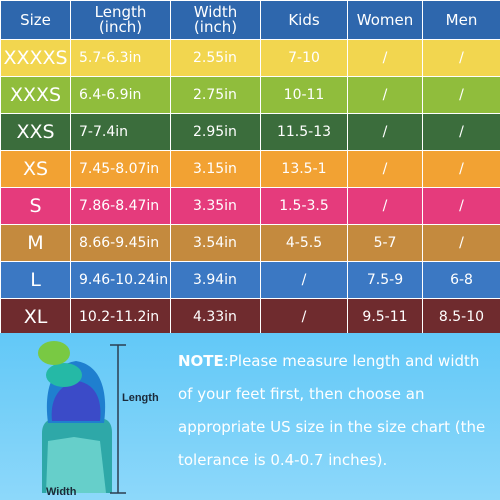  I want to click on fin-heel-strap, so click(54, 353).